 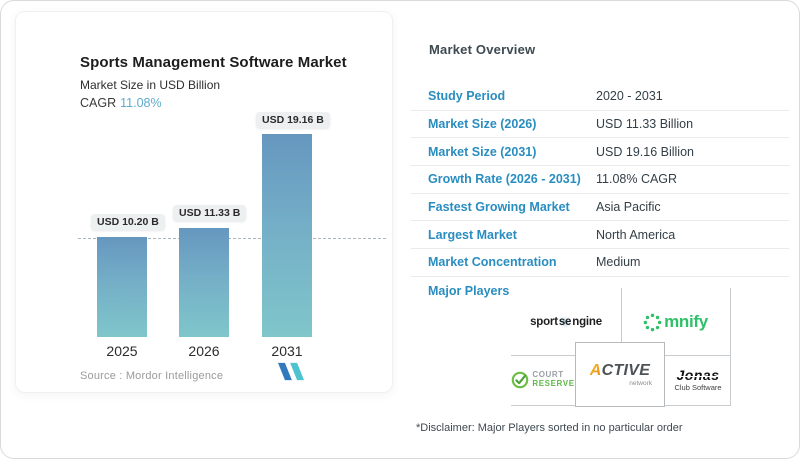 I want to click on bar-2031, so click(x=287, y=235).